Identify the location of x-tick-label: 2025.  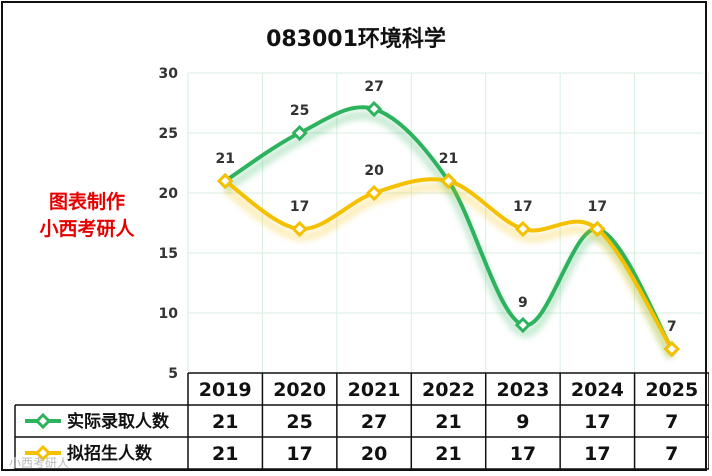
(671, 390).